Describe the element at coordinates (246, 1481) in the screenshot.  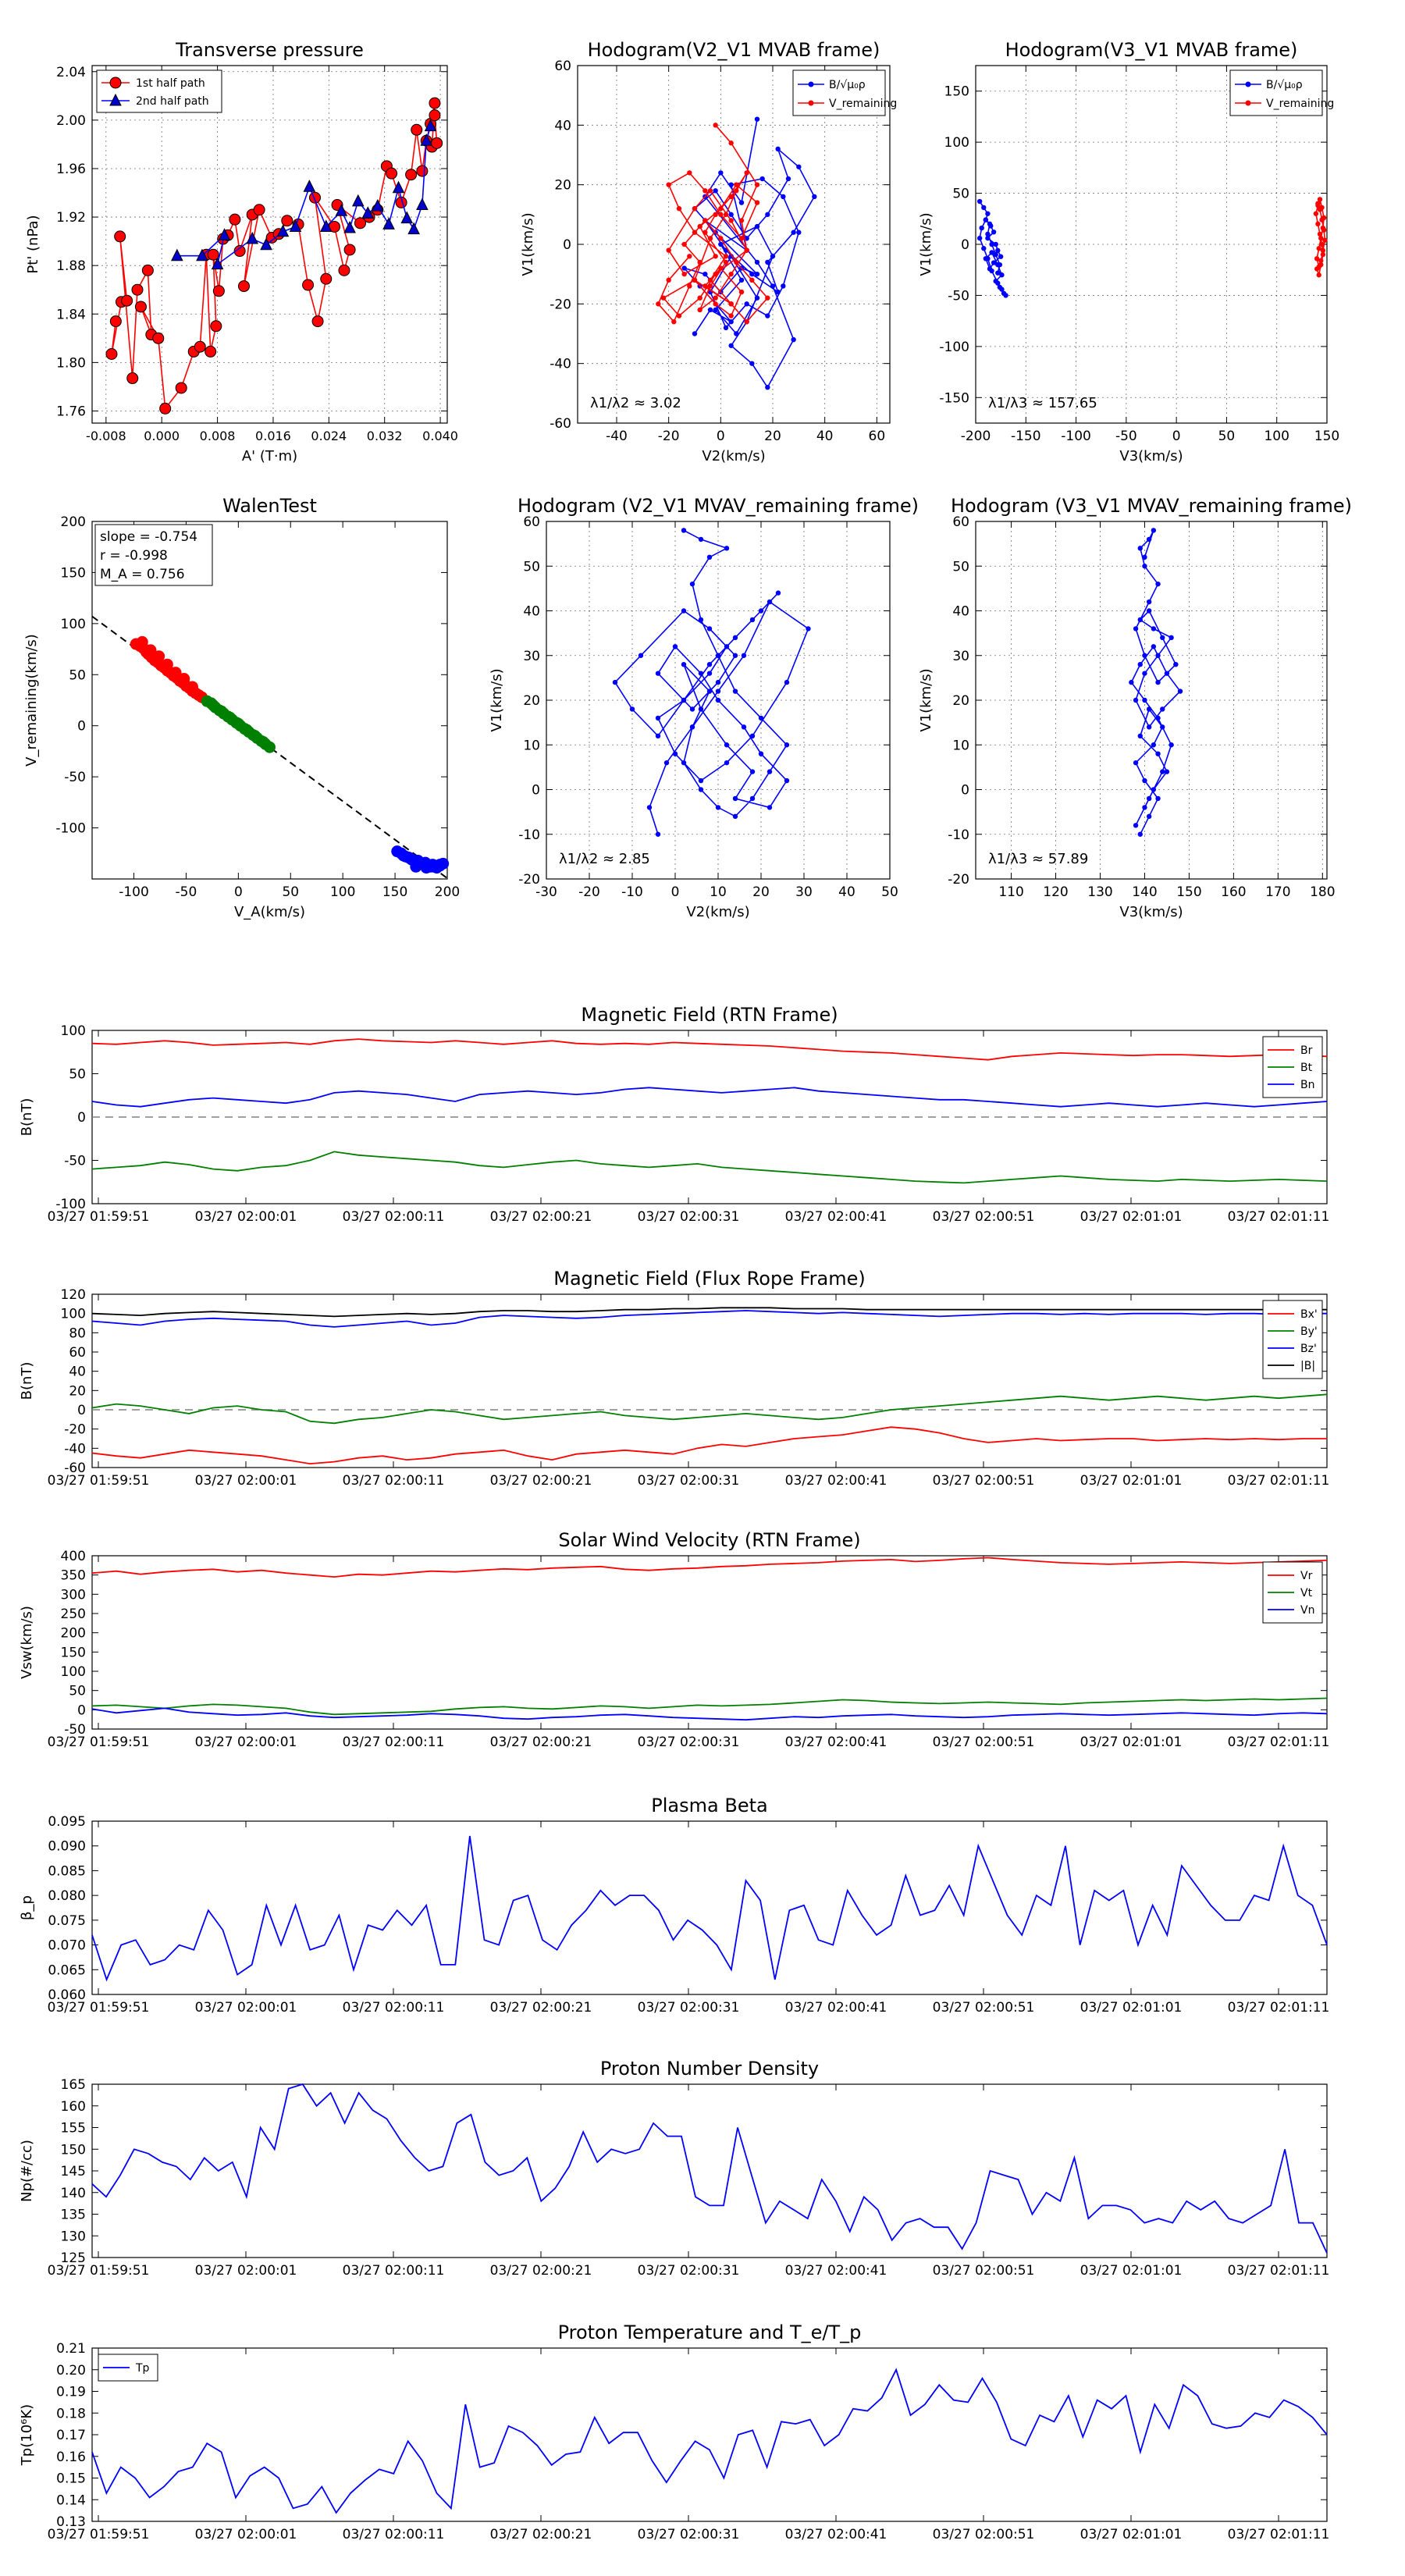
I see `ts2-xtick-label-1: 03/27 02:00:01` at that location.